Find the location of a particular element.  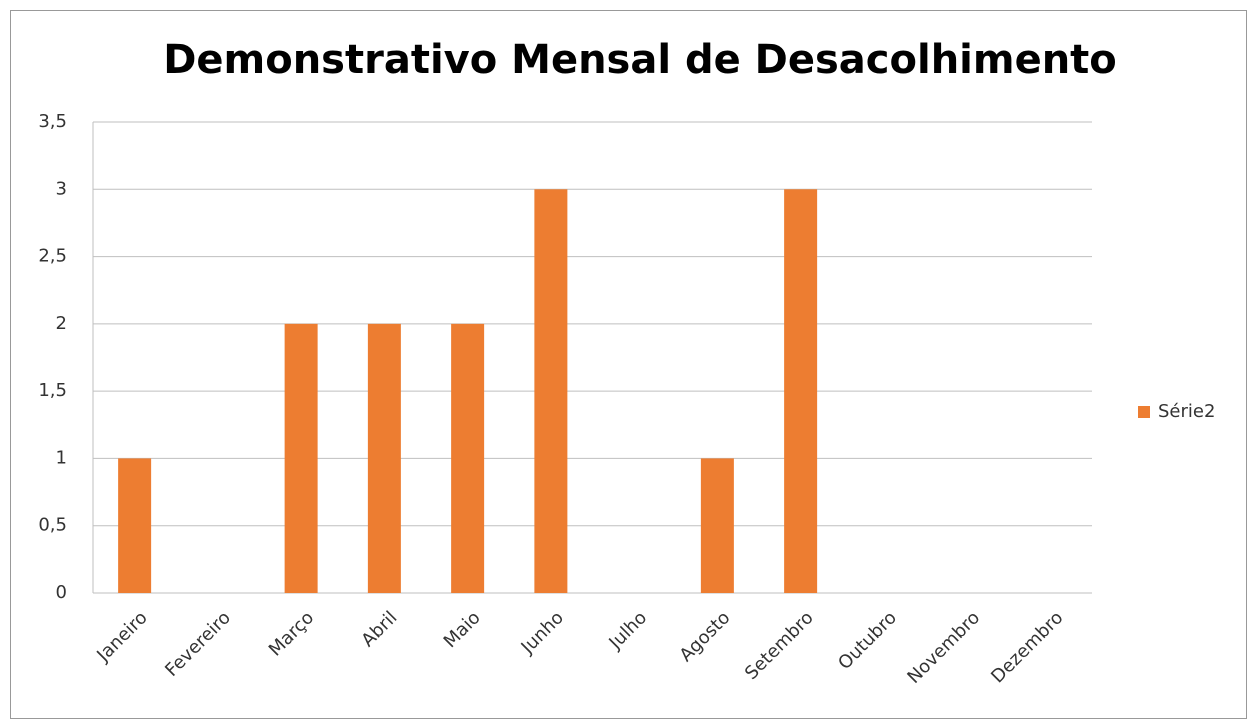

y-tick-label: 1 is located at coordinates (61, 457).